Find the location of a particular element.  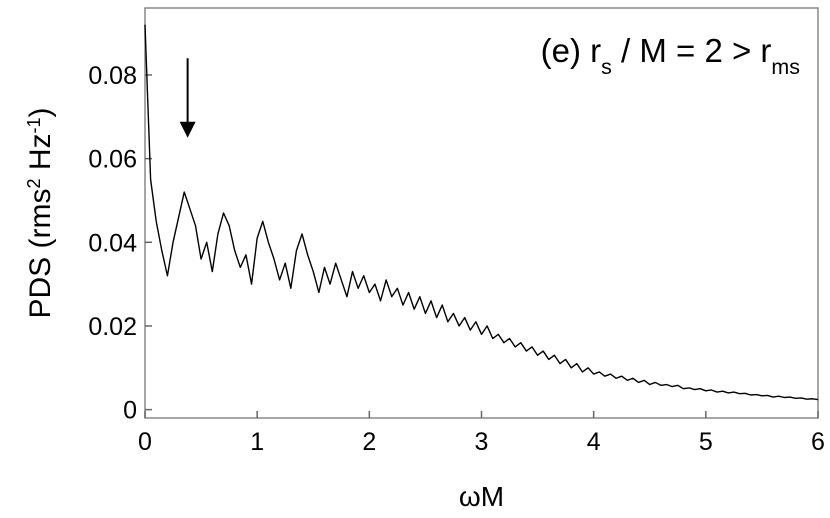

x-axis-label: ωM is located at coordinates (481, 496).